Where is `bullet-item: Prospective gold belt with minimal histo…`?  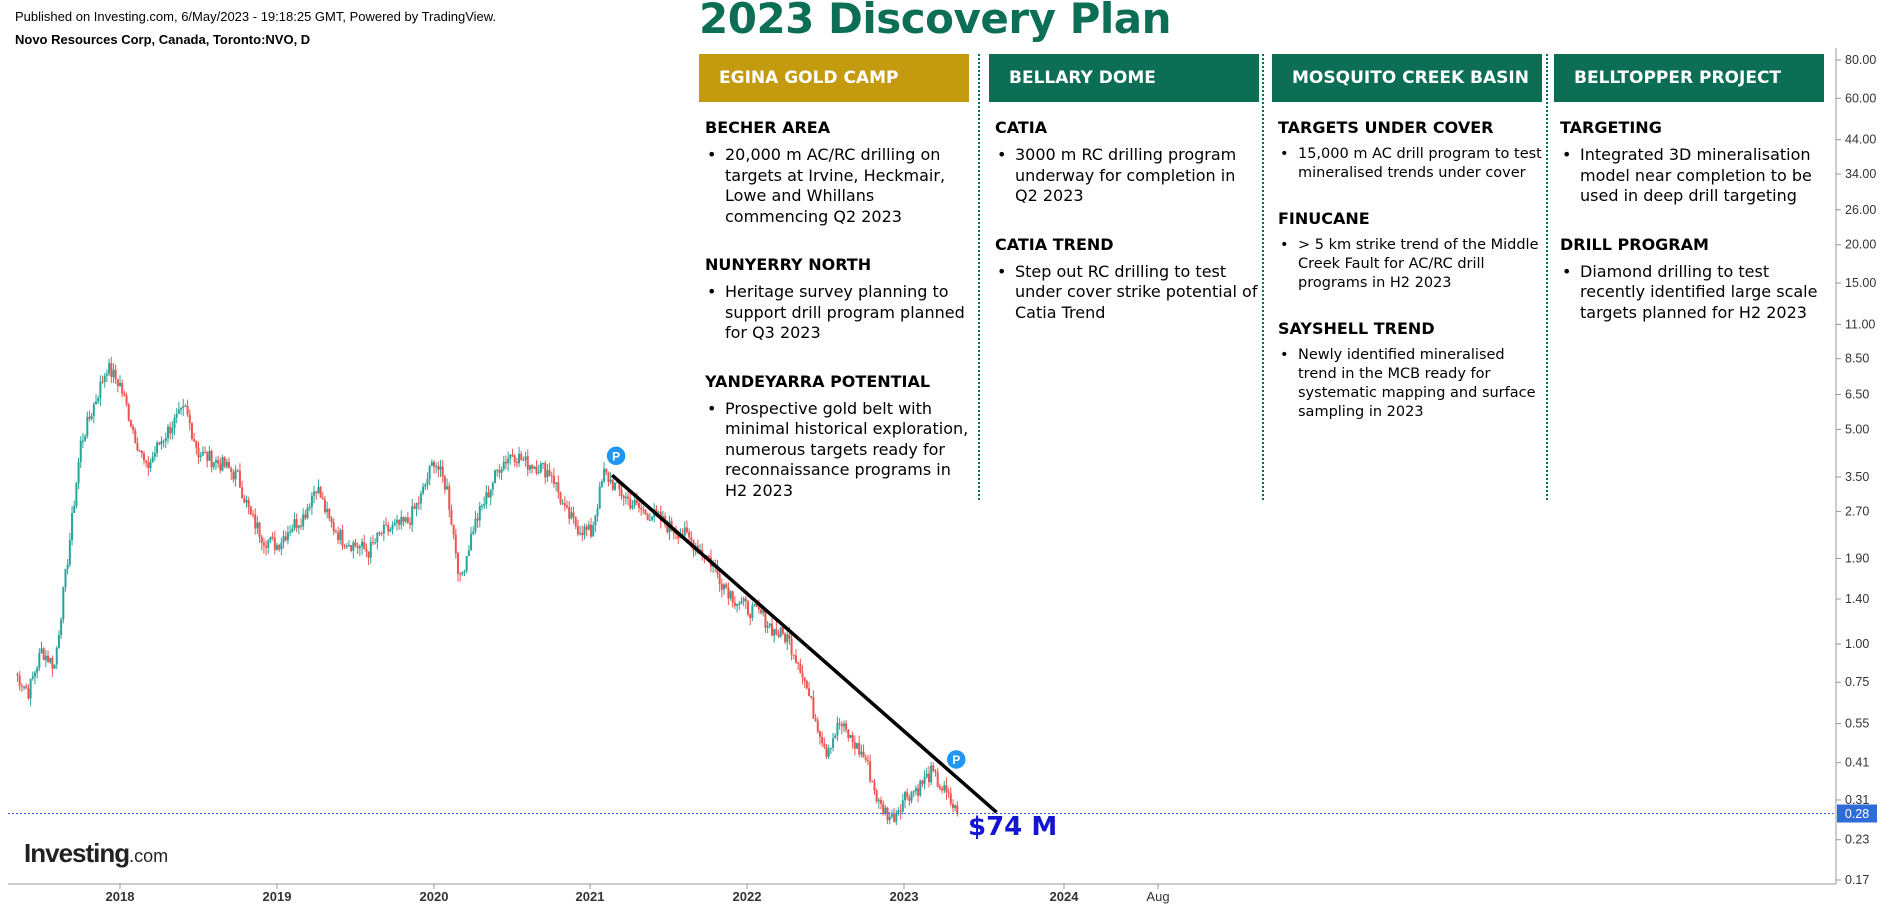
bullet-item: Prospective gold belt with minimal histo… is located at coordinates (837, 450).